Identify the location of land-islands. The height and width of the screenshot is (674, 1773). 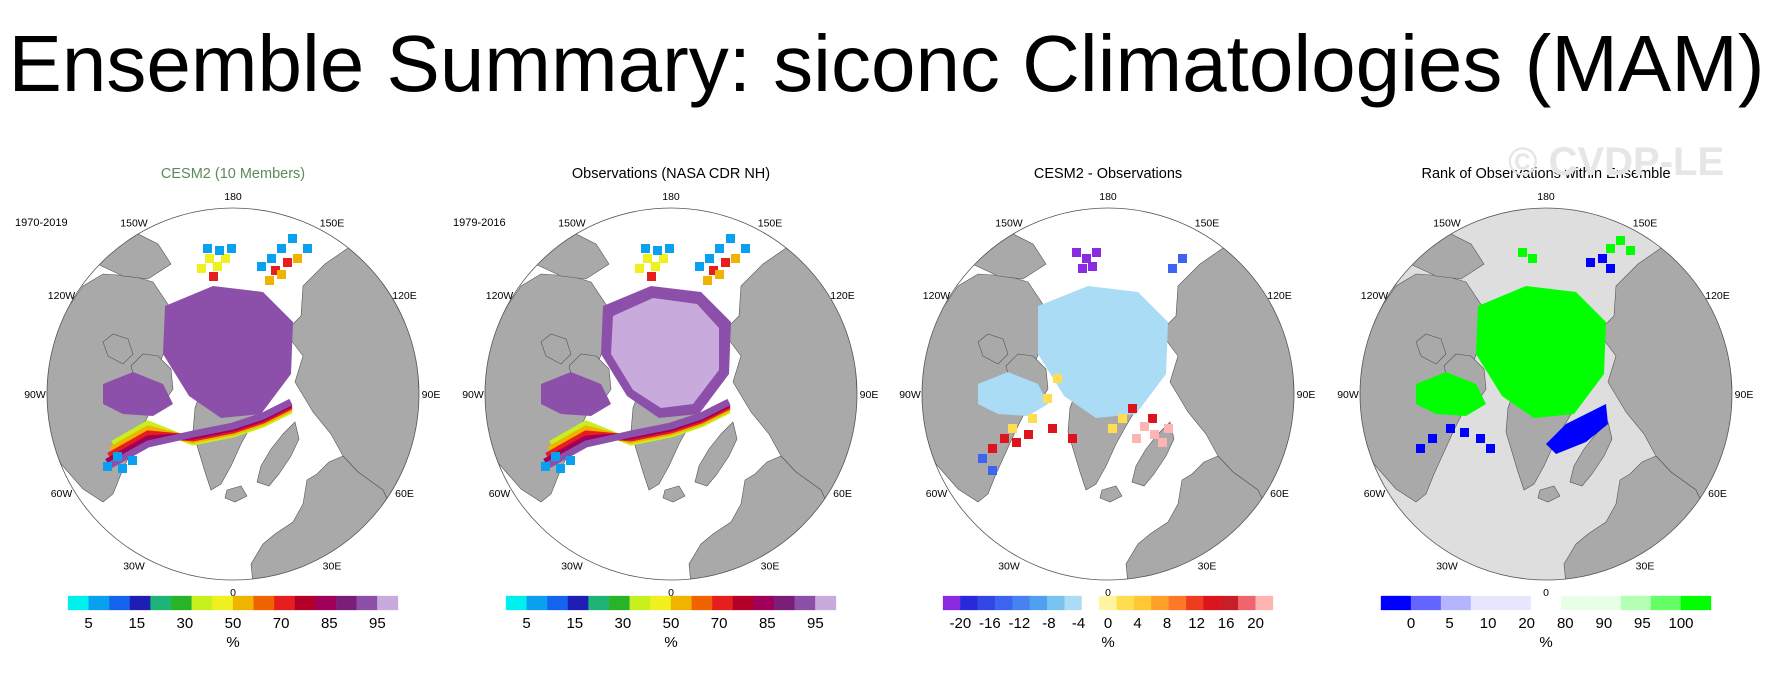
(993, 349).